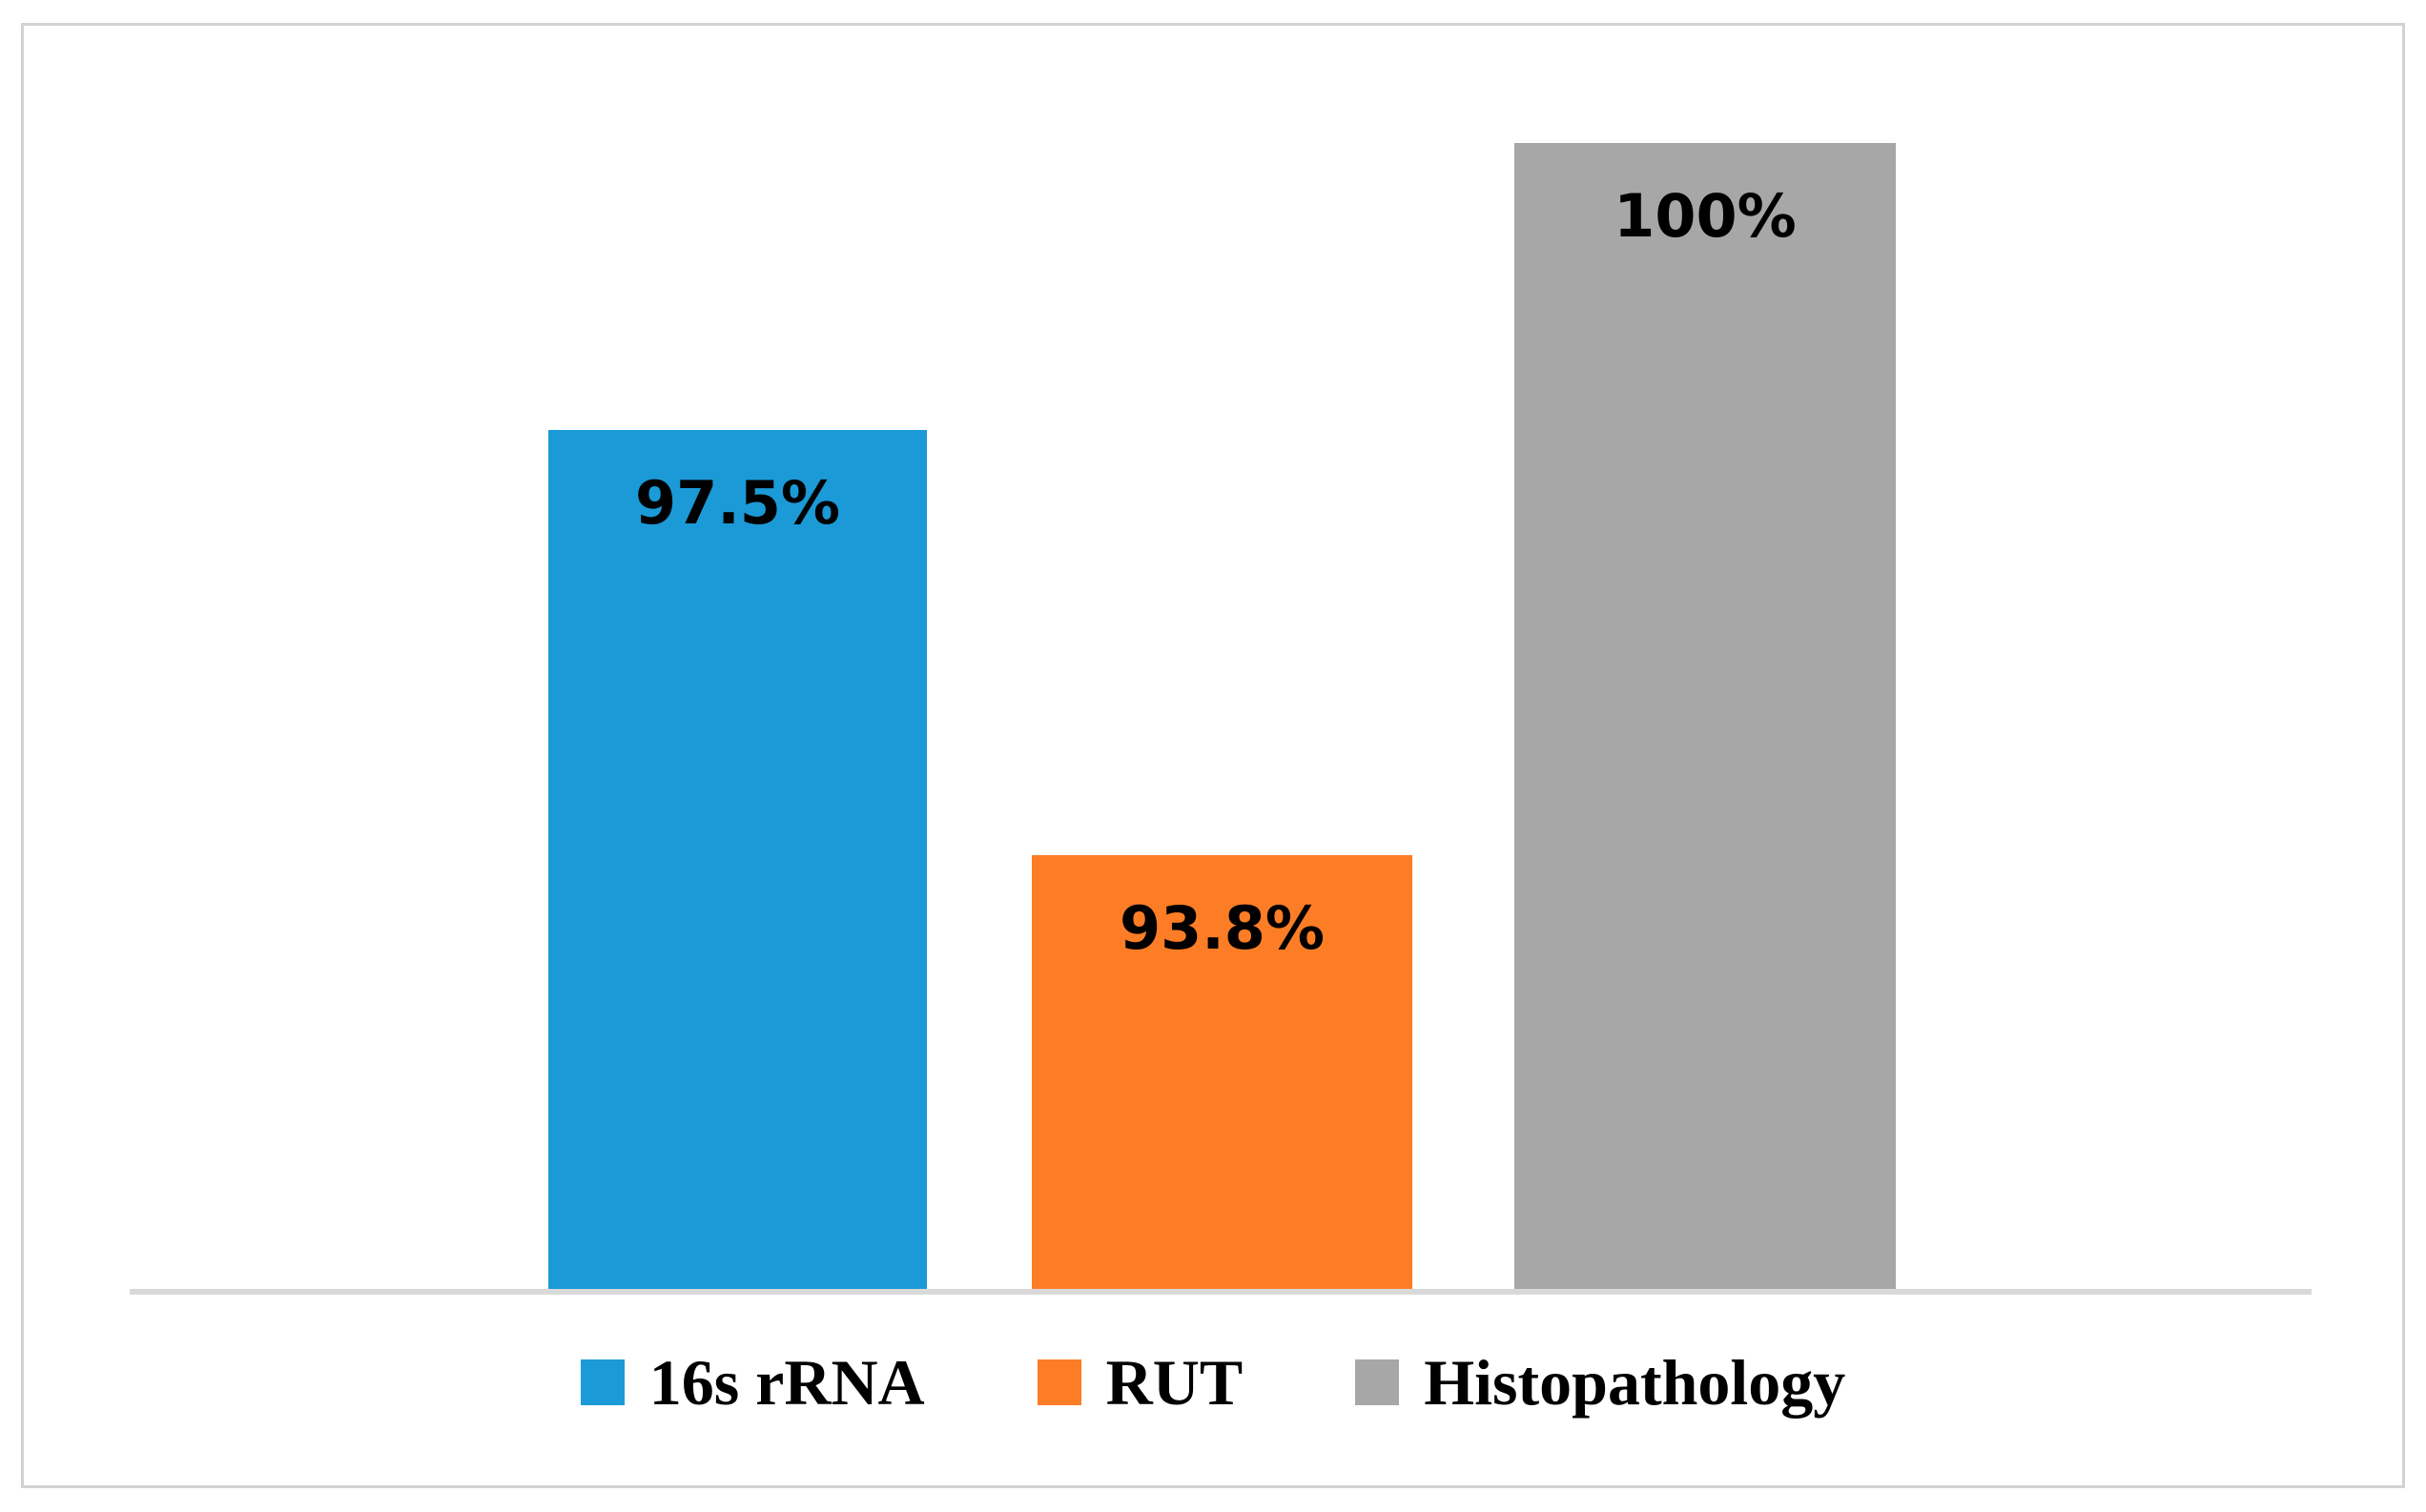  What do you see at coordinates (1635, 1382) in the screenshot?
I see `legend-label-histopathology: Histopathology` at bounding box center [1635, 1382].